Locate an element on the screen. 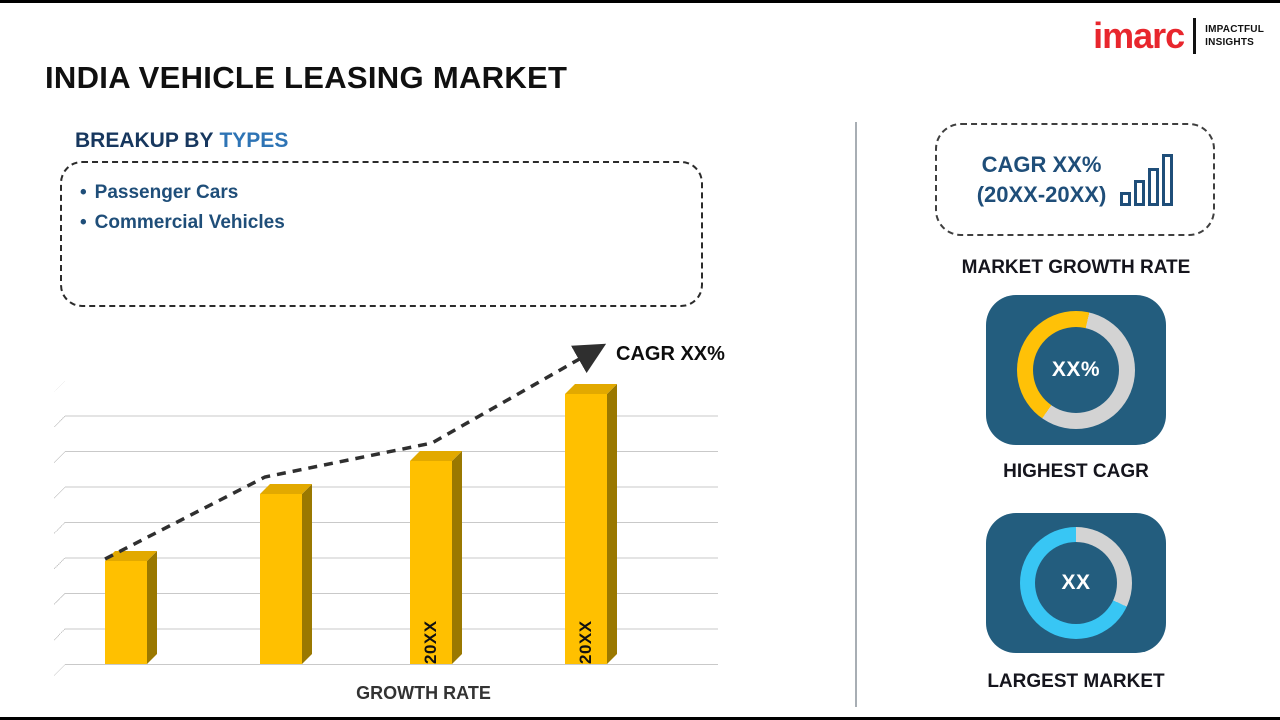  imarc-logo: imarc IMPACTFUL INSIGHTS is located at coordinates (1178, 36).